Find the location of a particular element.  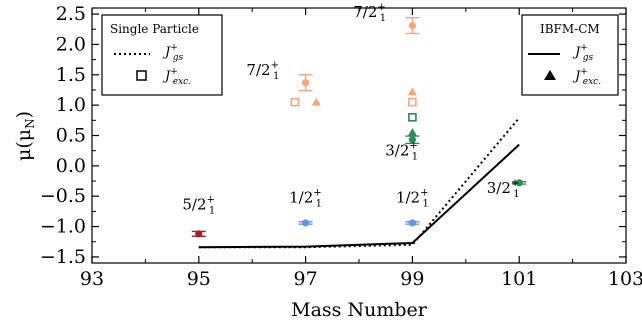

x-tick-label: 95 is located at coordinates (199, 279).